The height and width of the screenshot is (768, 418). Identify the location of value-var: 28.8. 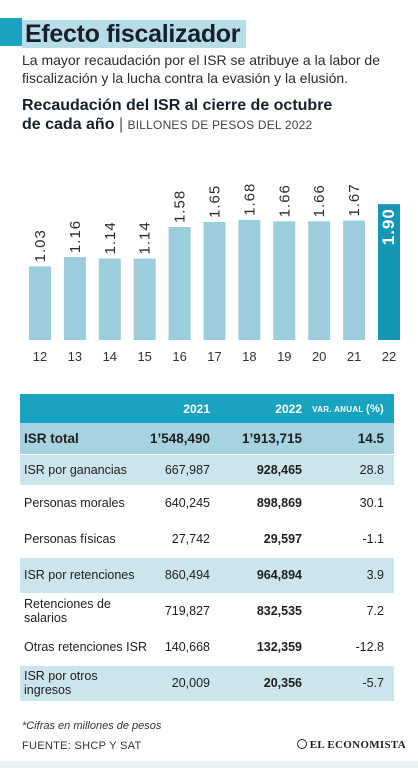
(353, 470).